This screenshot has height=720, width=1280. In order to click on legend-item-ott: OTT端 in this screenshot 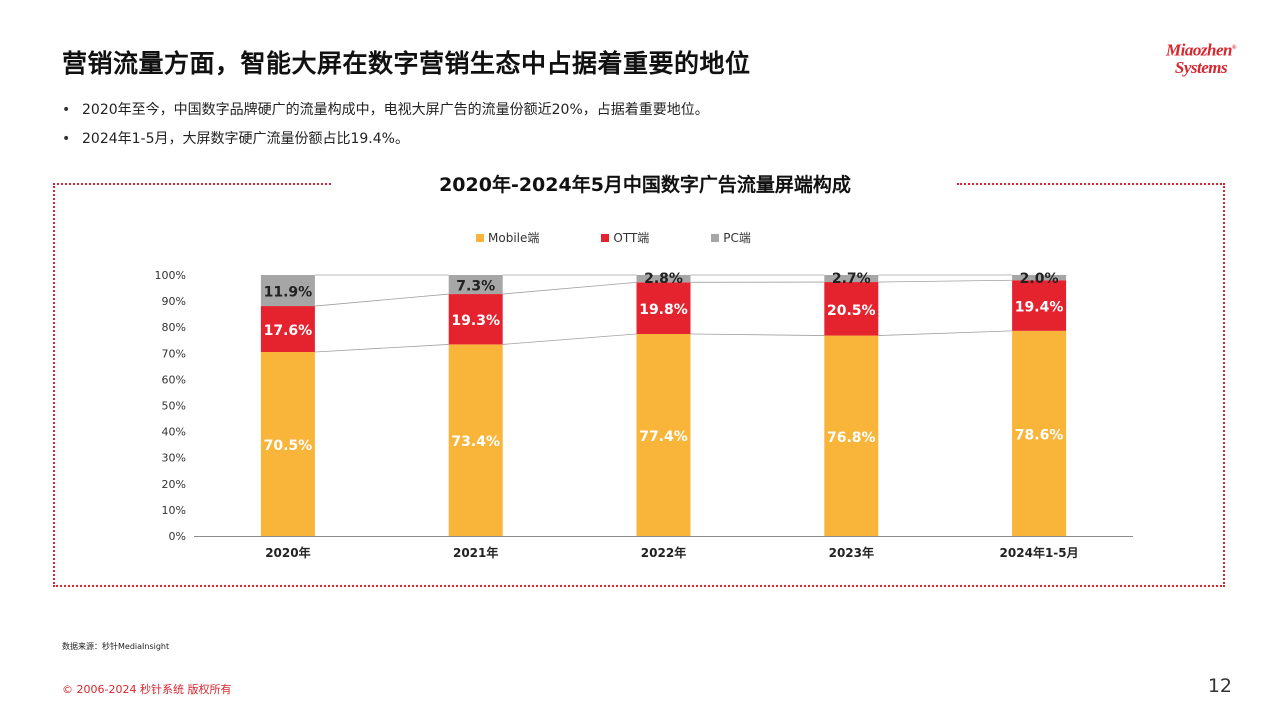, I will do `click(625, 237)`.